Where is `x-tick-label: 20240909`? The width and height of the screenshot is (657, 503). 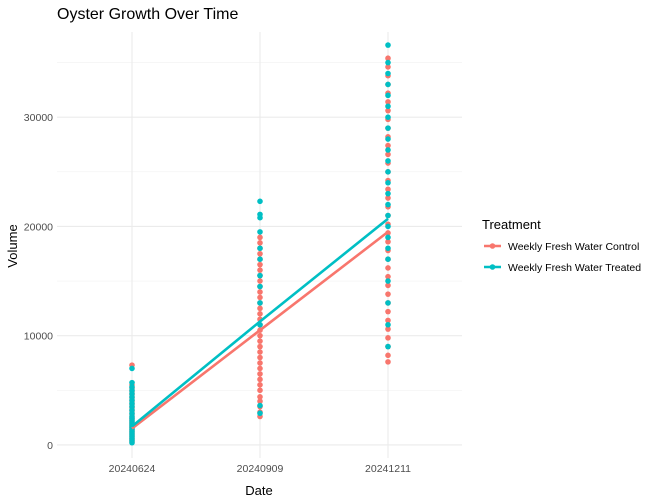
x-tick-label: 20240909 is located at coordinates (260, 469).